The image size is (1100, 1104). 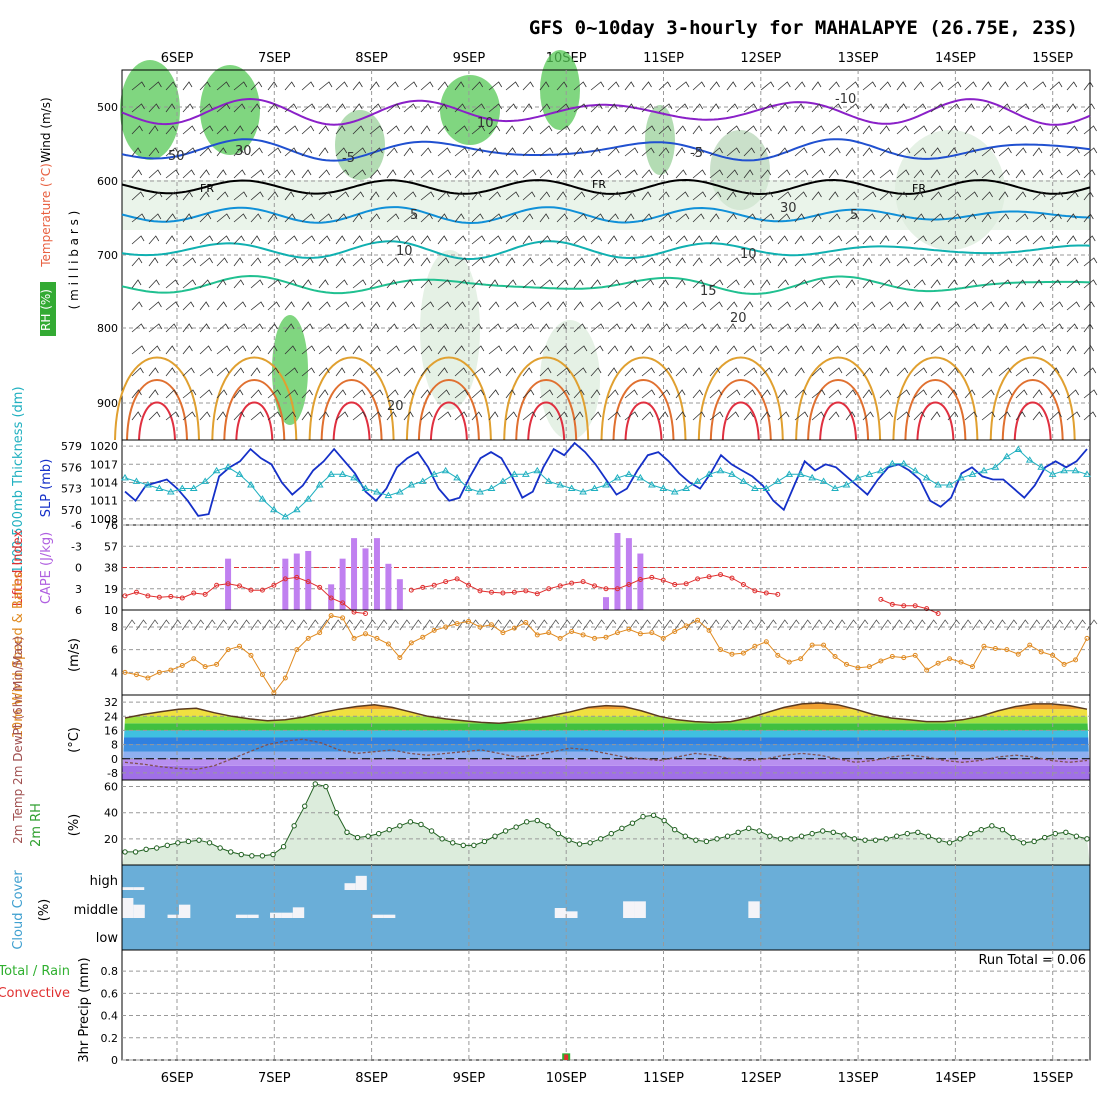 I want to click on label-precip-conv: Convective, so click(x=35, y=993).